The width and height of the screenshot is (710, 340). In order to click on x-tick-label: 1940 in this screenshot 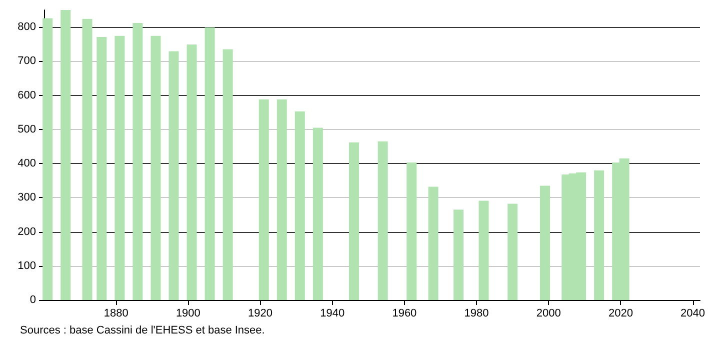, I will do `click(332, 314)`.